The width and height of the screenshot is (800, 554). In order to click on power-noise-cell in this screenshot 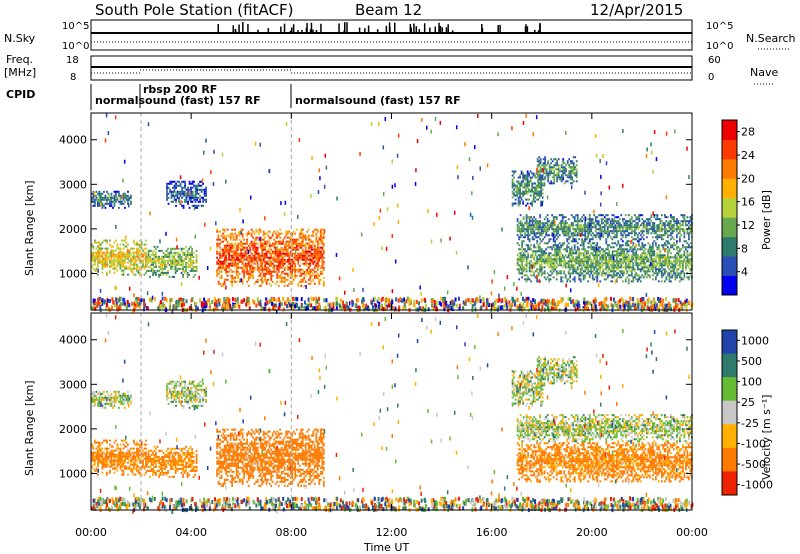, I will do `click(189, 308)`.